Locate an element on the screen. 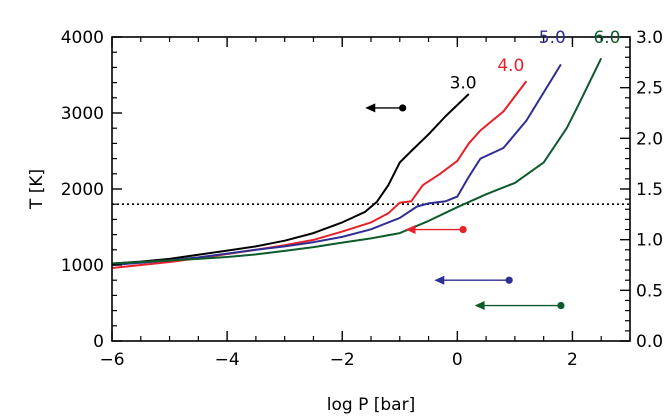 The image size is (664, 417). x-tick-label: −2 is located at coordinates (342, 360).